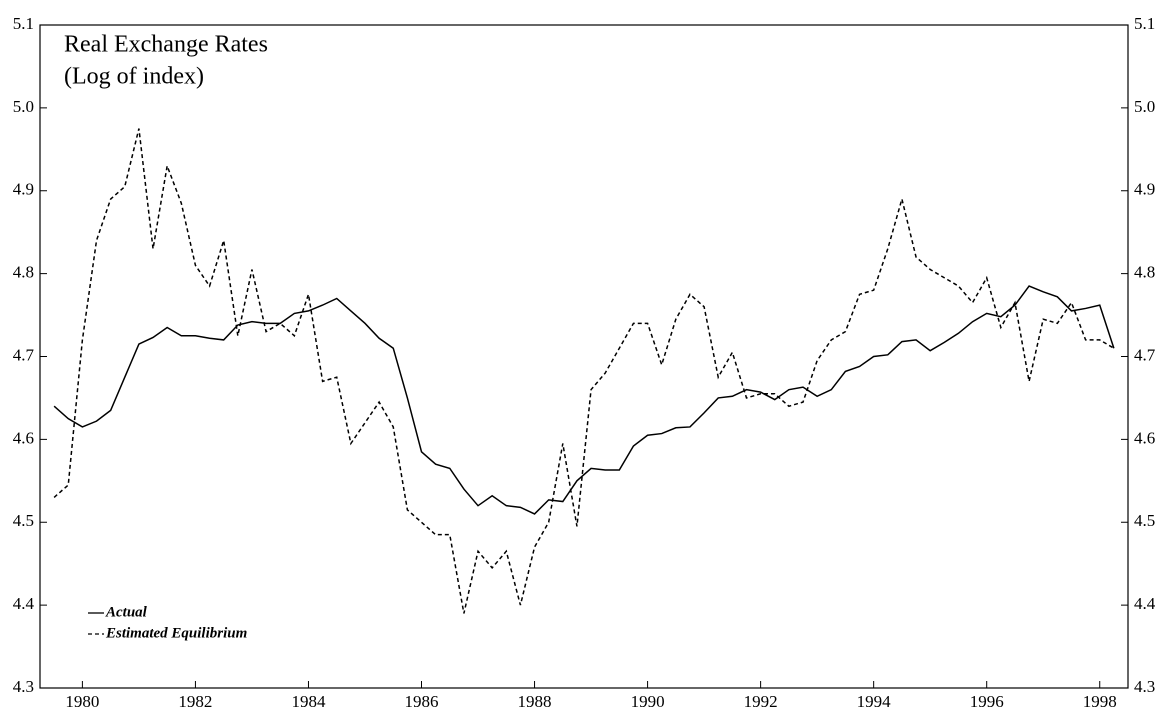 The height and width of the screenshot is (715, 1171). What do you see at coordinates (874, 701) in the screenshot?
I see `x-tick-label: 1994` at bounding box center [874, 701].